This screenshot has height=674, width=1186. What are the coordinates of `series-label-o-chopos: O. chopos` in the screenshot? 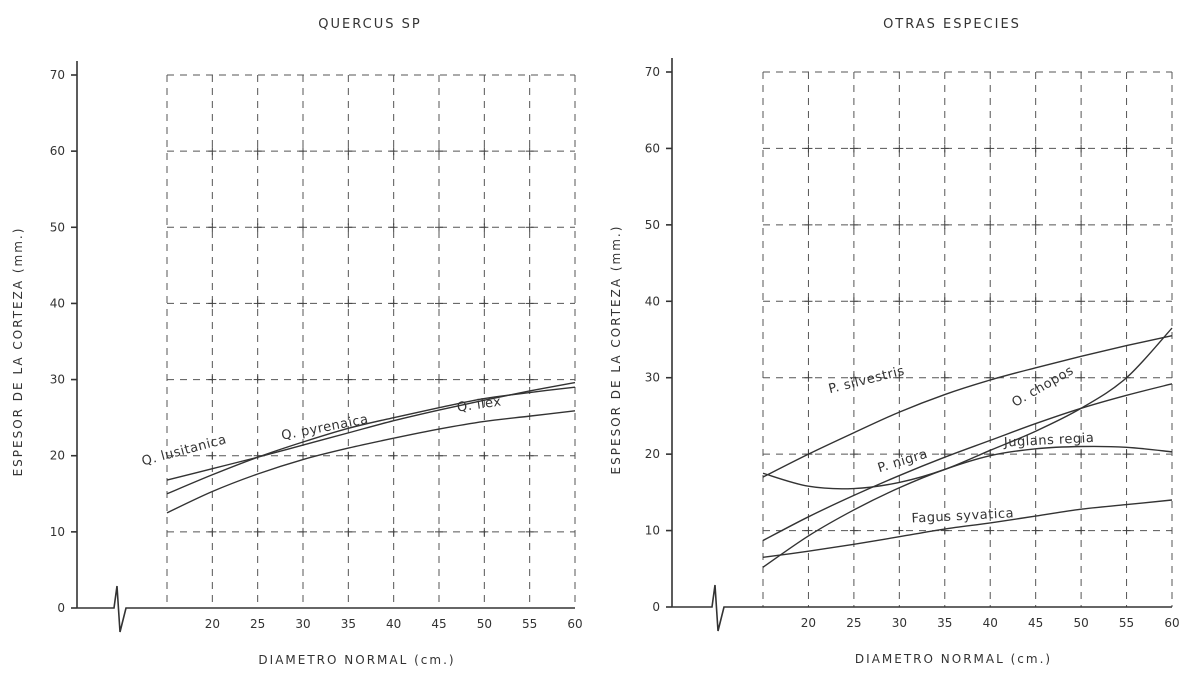 It's located at (1042, 386).